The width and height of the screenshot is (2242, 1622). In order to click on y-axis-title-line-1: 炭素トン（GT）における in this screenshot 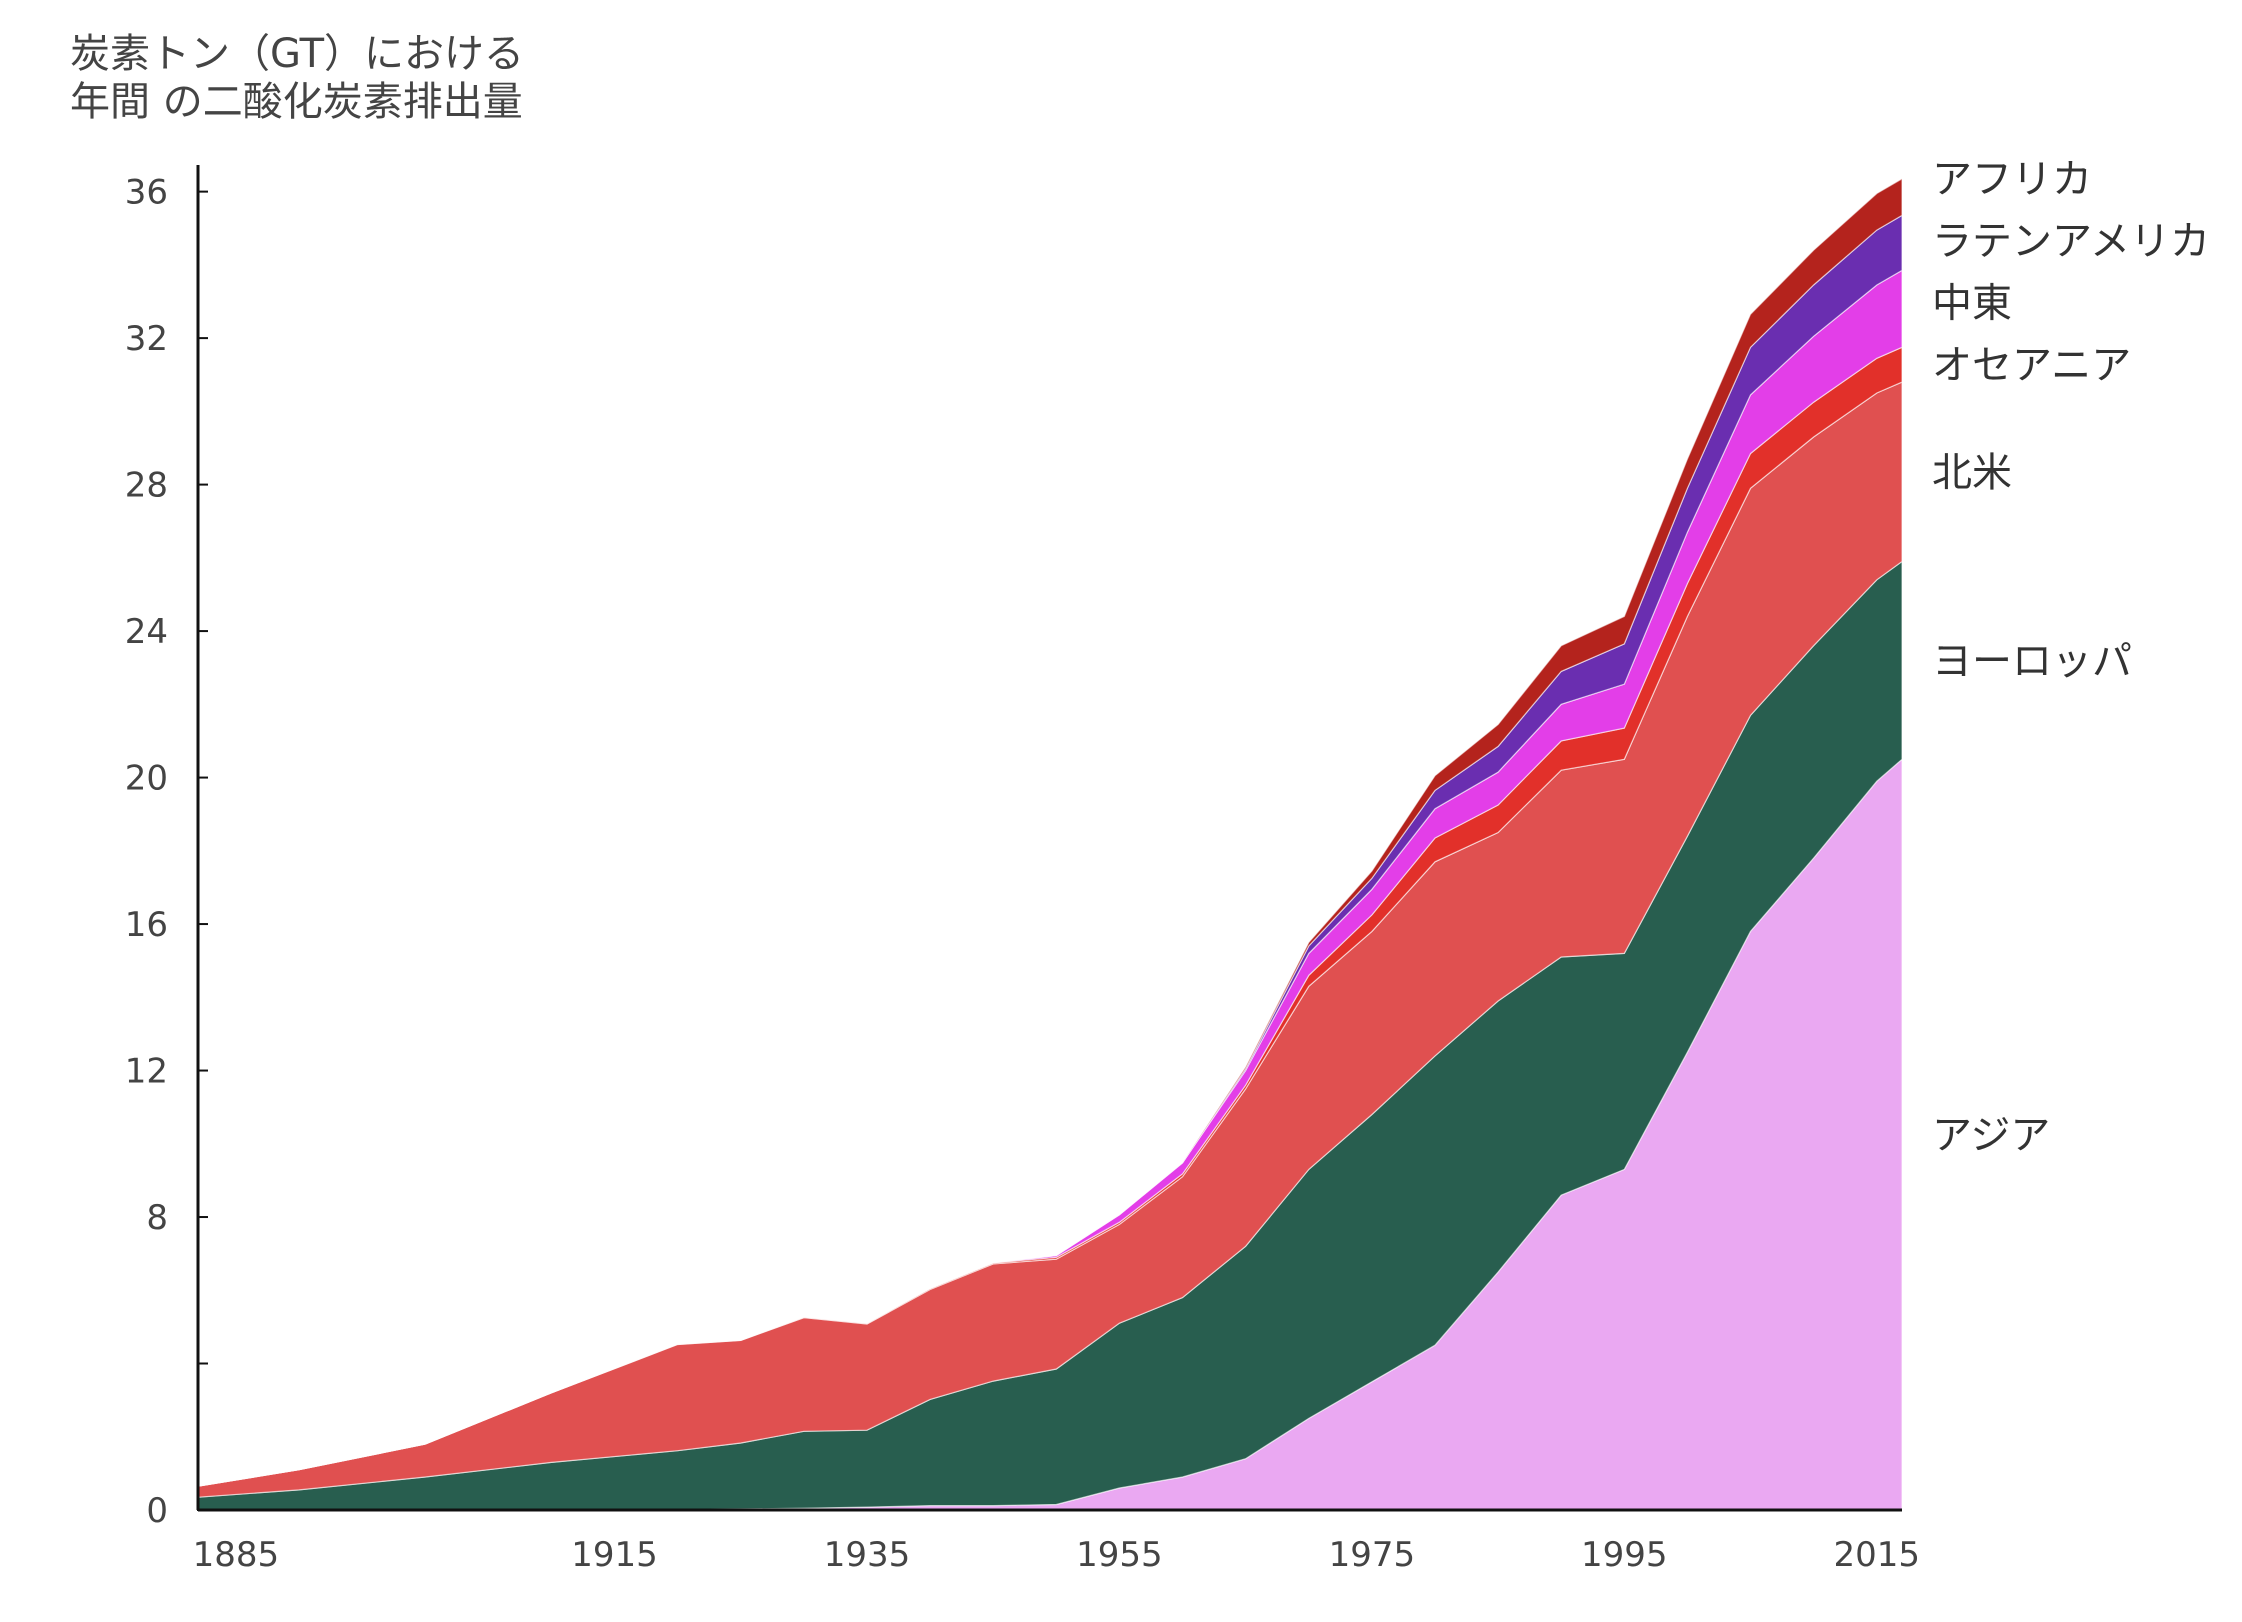, I will do `click(297, 54)`.